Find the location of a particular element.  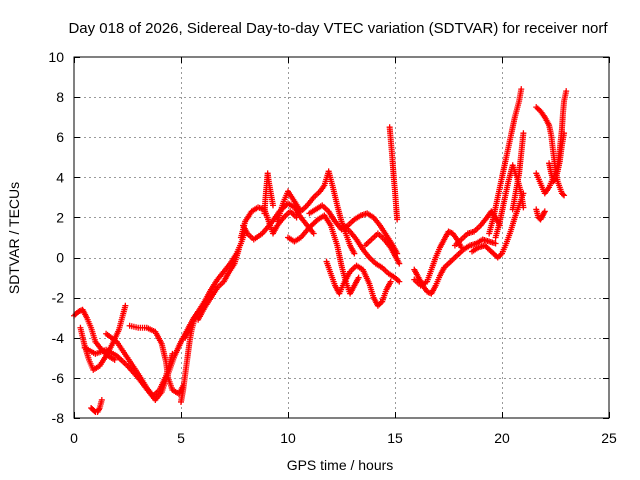

y-tick-label: 4 is located at coordinates (60, 177).